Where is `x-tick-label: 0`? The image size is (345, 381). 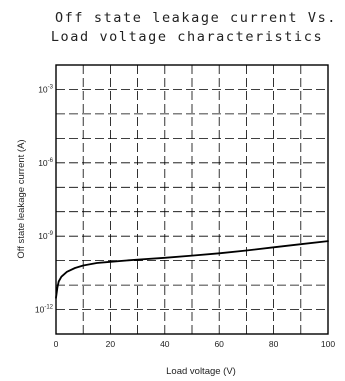 x-tick-label: 0 is located at coordinates (56, 344).